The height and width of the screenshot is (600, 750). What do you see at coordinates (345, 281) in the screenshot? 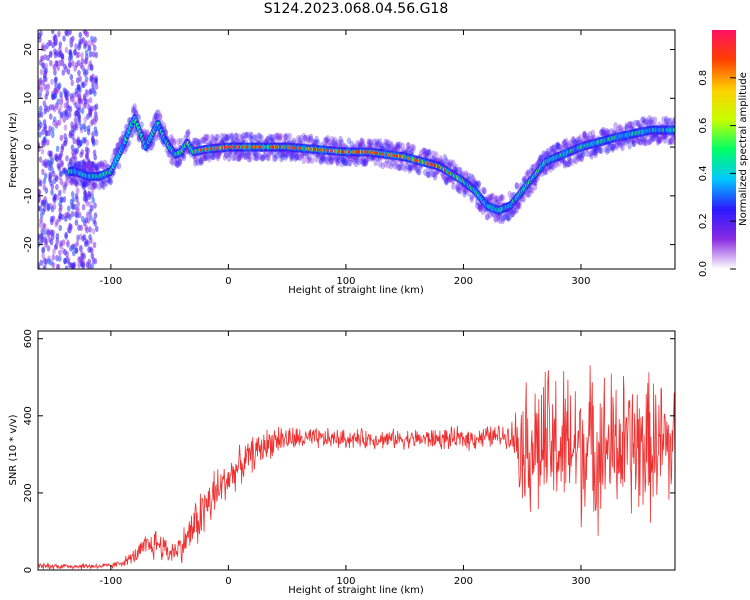
I see `spectrogram-x-tick-label: 100` at bounding box center [345, 281].